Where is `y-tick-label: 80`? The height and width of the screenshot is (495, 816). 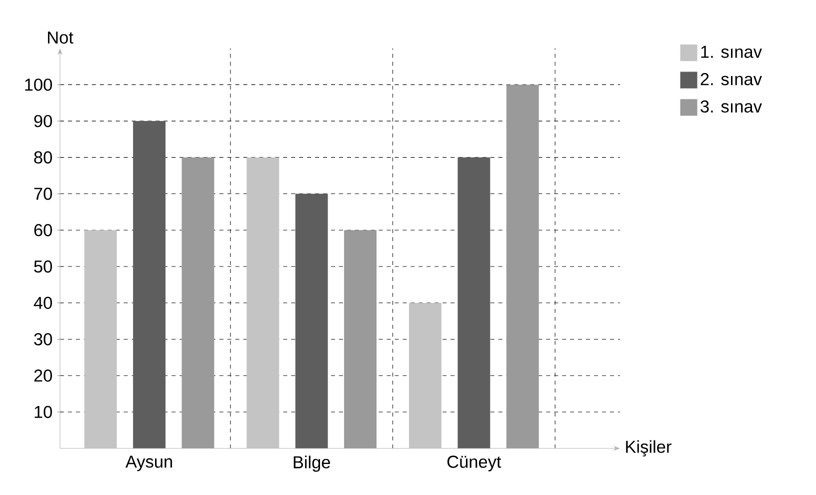
y-tick-label: 80 is located at coordinates (43, 157).